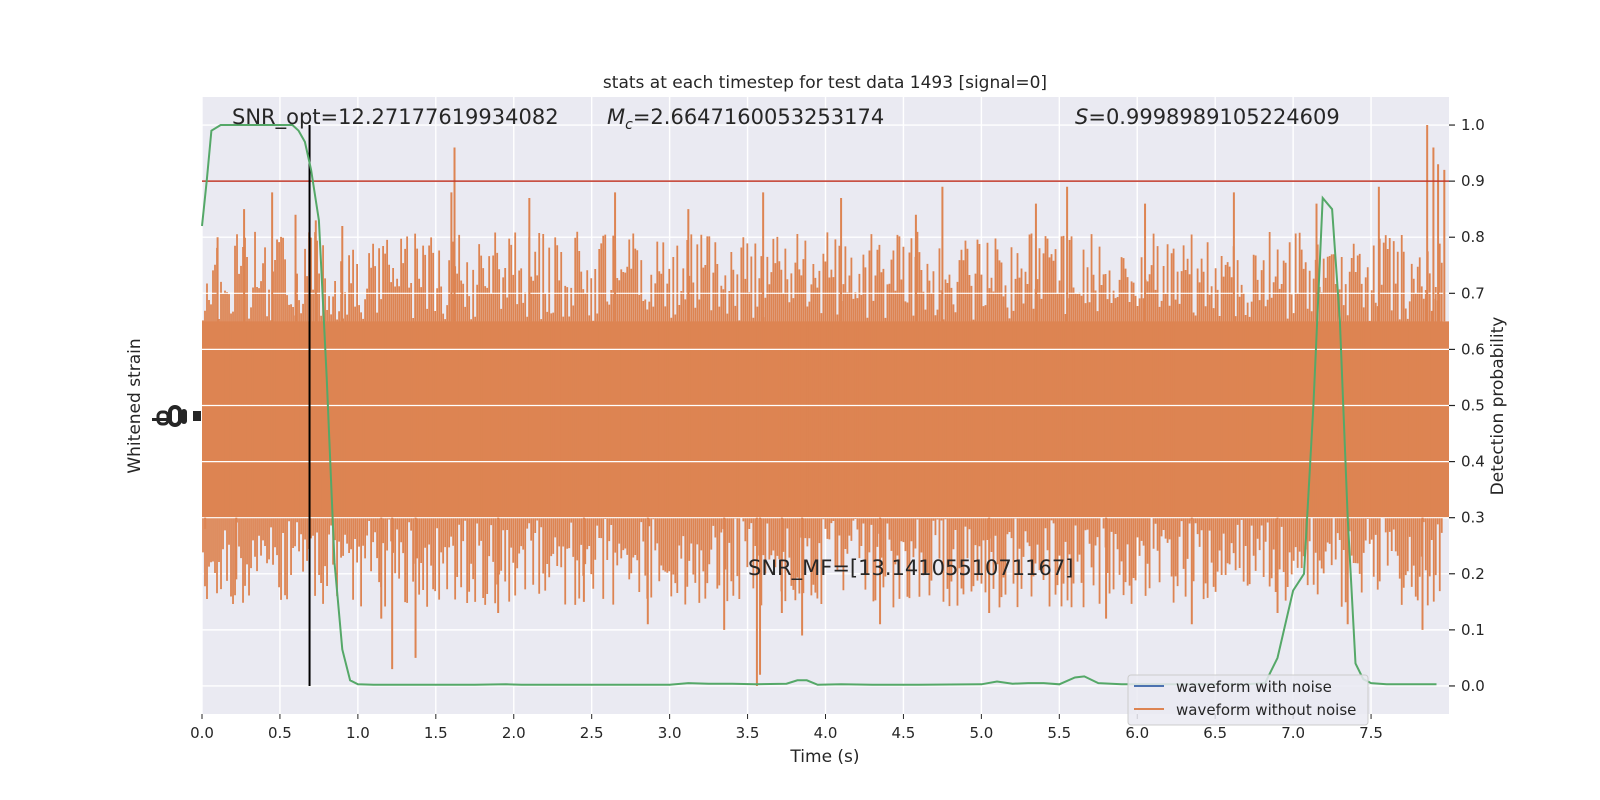 The width and height of the screenshot is (1600, 800). I want to click on x-tick-label: 1.0, so click(358, 733).